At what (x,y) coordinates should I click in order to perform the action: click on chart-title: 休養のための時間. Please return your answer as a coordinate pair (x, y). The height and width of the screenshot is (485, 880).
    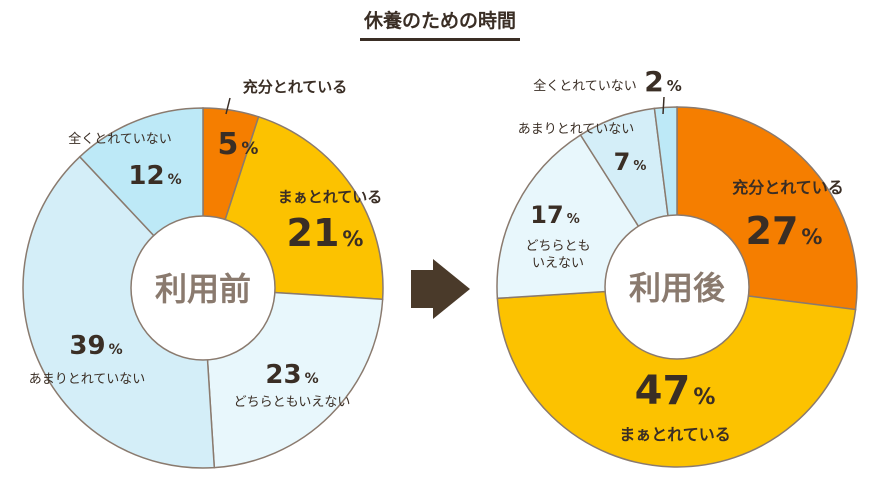
    Looking at the image, I should click on (439, 23).